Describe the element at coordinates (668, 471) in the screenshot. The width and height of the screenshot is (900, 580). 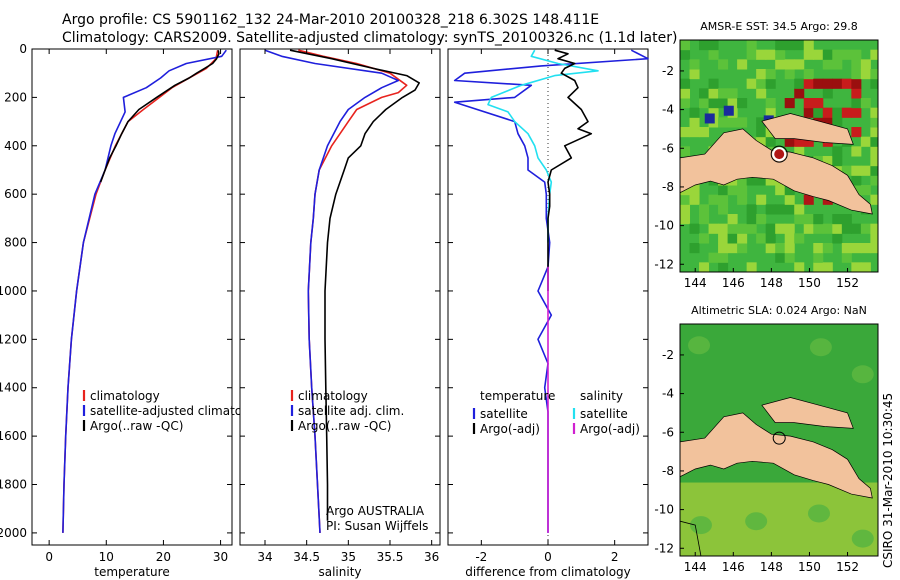
I see `sla_map-ytick-label-3: -8` at that location.